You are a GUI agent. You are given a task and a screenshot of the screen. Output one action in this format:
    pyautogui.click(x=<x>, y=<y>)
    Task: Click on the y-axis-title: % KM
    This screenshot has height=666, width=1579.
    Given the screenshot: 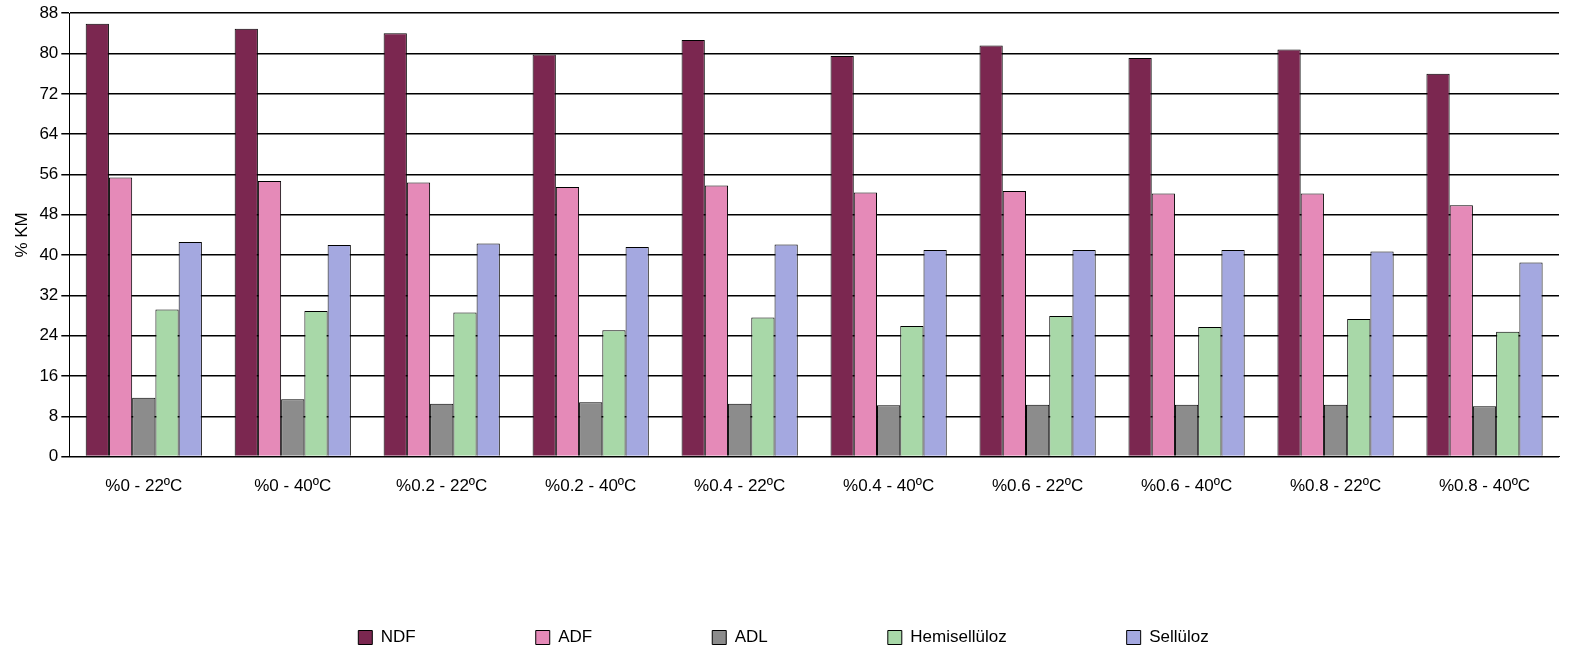 What is the action you would take?
    pyautogui.click(x=21, y=235)
    